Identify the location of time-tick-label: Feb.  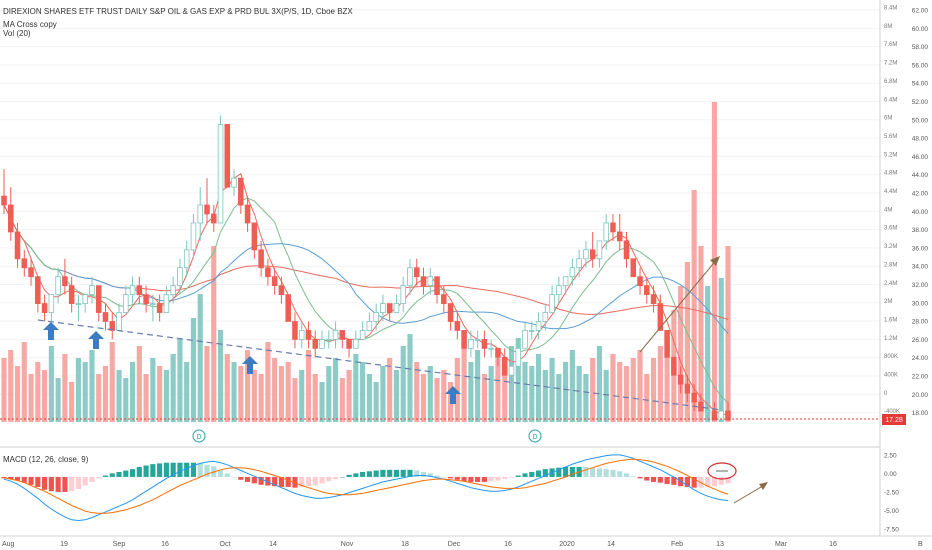
(677, 544).